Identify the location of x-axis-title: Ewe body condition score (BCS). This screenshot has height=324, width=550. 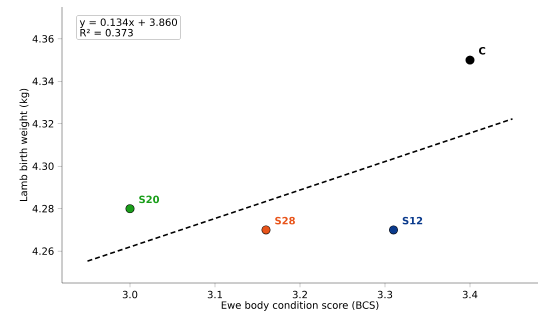
(300, 306).